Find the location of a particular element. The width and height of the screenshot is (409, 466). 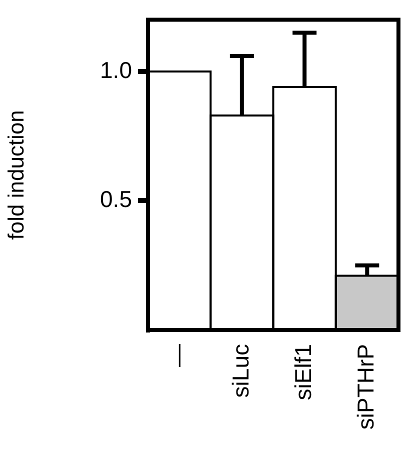

y-tick-label: 1.0 is located at coordinates (116, 69).